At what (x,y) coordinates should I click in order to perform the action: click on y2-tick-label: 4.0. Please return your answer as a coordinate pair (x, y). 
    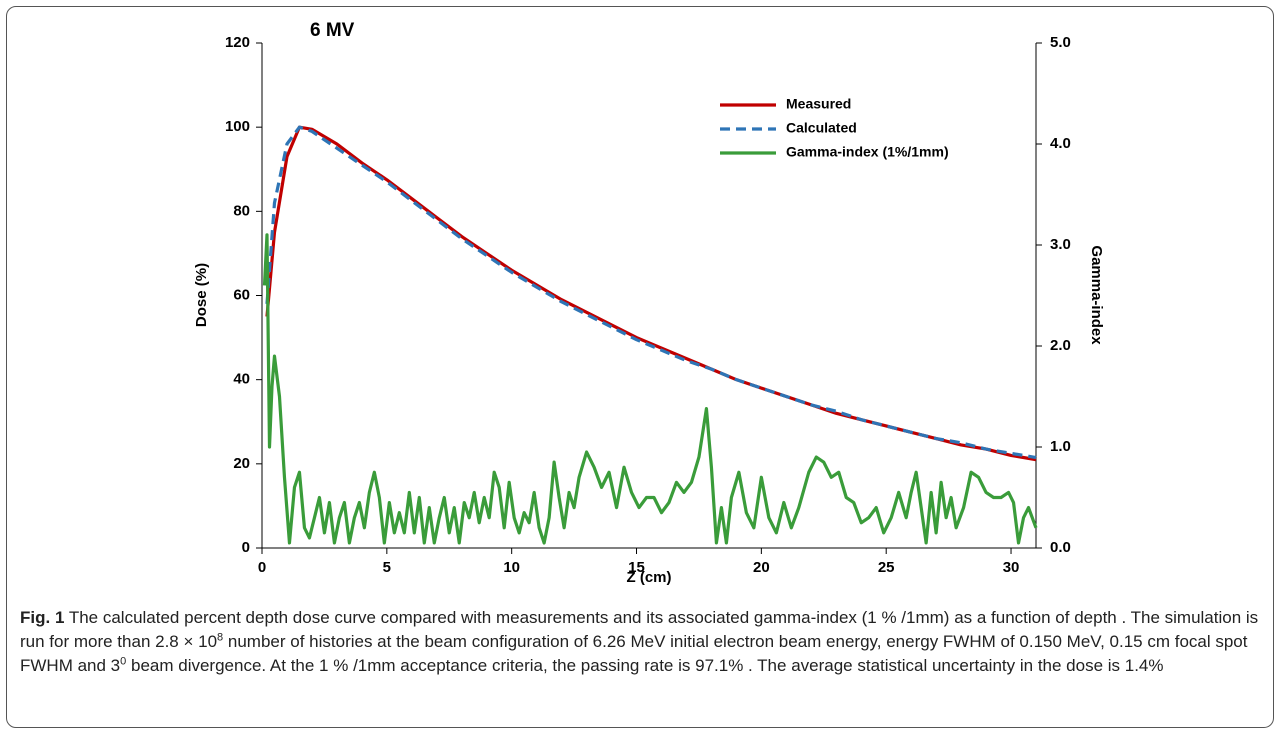
    Looking at the image, I should click on (1060, 143).